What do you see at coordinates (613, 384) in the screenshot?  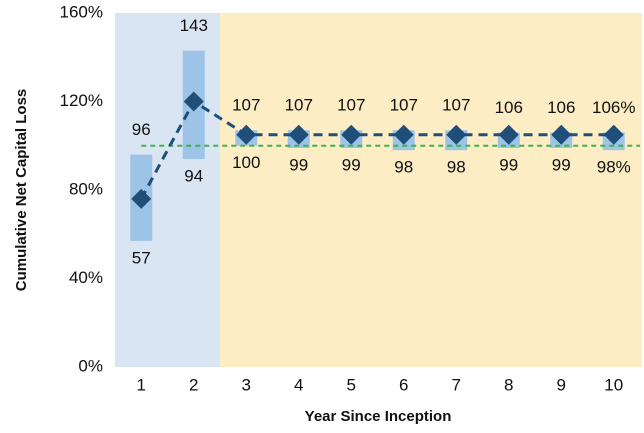 I see `x-tick-label: 10` at bounding box center [613, 384].